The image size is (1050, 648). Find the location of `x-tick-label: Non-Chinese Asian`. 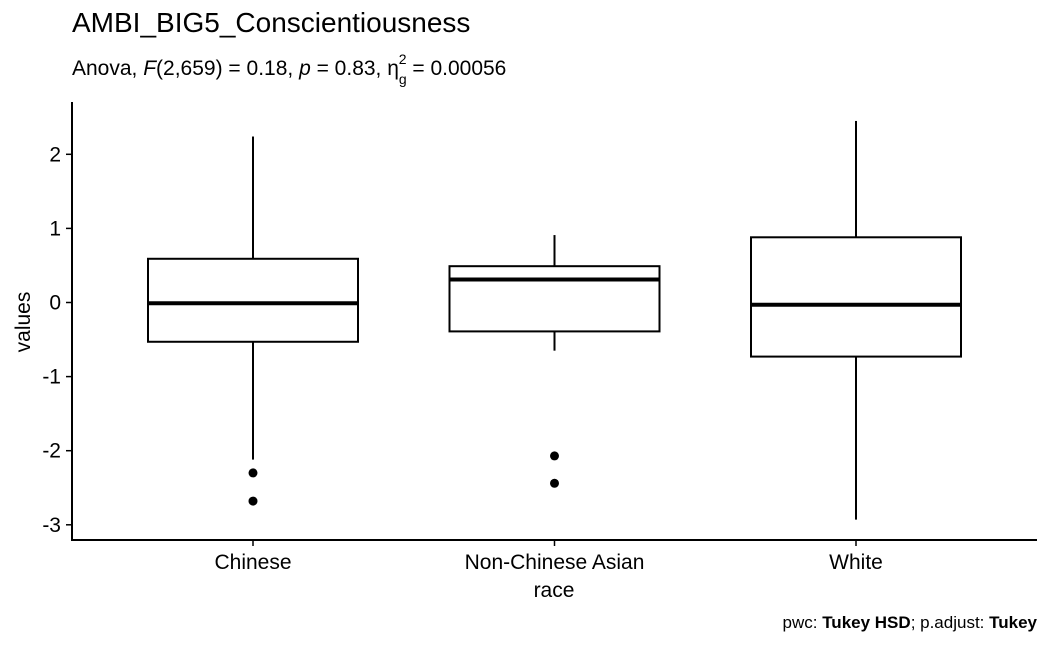

x-tick-label: Non-Chinese Asian is located at coordinates (555, 562).